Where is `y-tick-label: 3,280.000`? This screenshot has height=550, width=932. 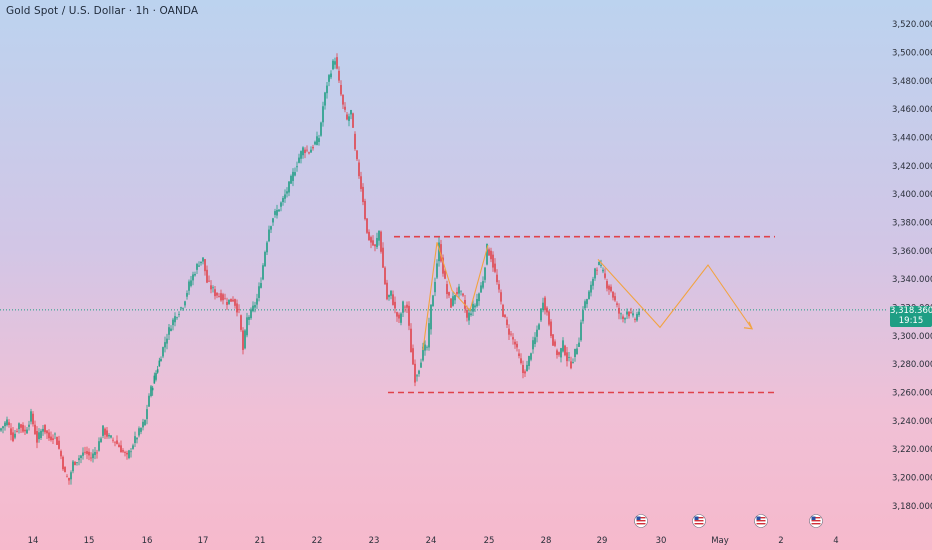
y-tick-label: 3,280.000 is located at coordinates (912, 365).